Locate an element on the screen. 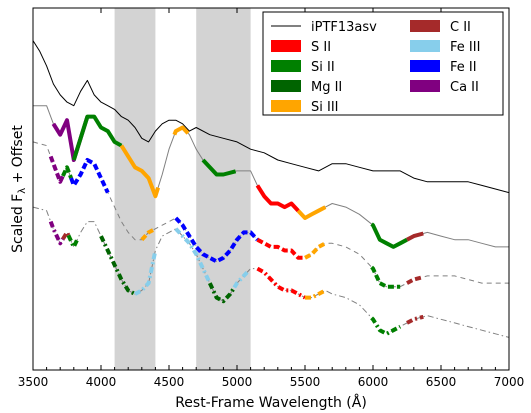  y-axis-title: Scaled Fλ + Offset is located at coordinates (19, 189).